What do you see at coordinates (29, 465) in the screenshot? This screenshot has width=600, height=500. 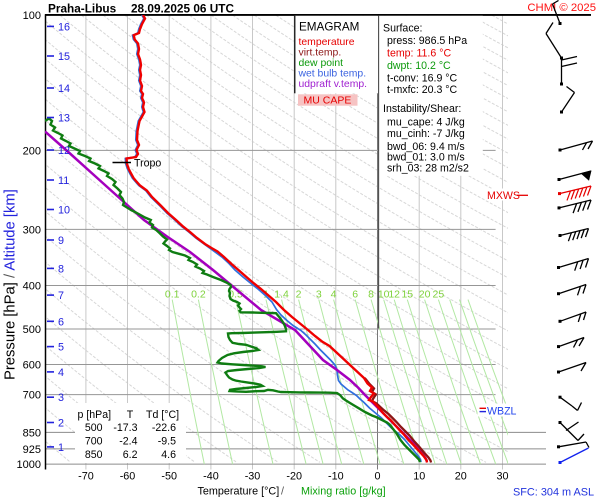 I see `svg-text: 1000` at bounding box center [29, 465].